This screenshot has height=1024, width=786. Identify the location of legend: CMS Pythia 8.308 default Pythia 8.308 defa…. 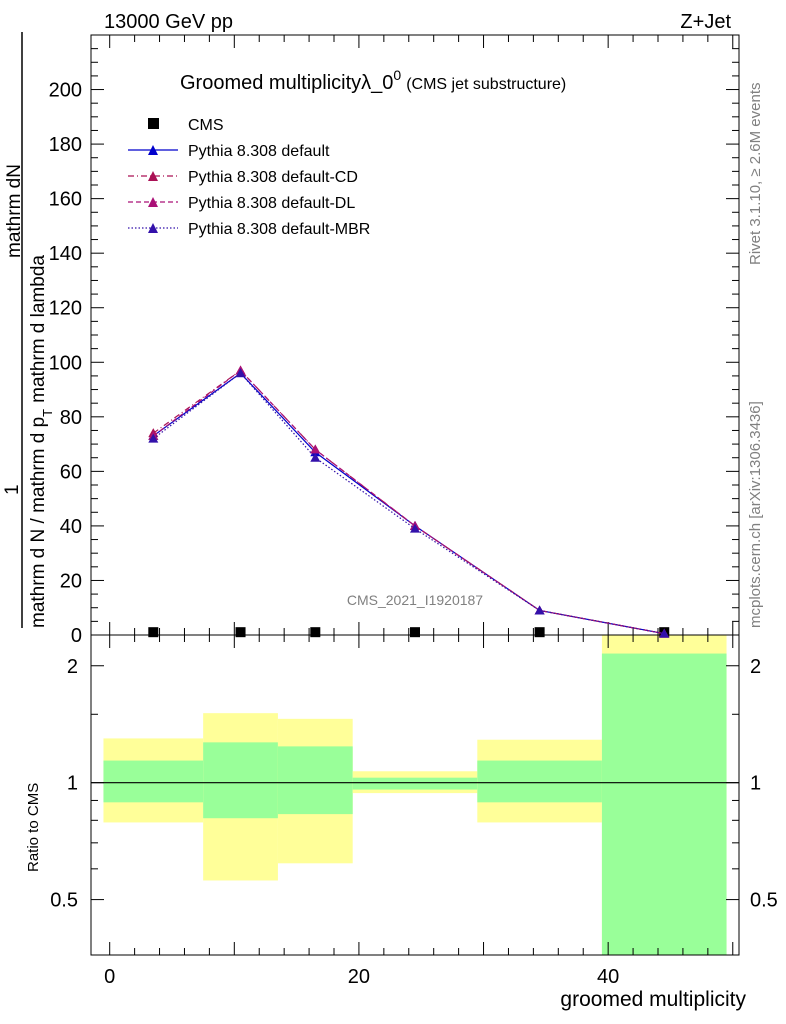
(249, 177).